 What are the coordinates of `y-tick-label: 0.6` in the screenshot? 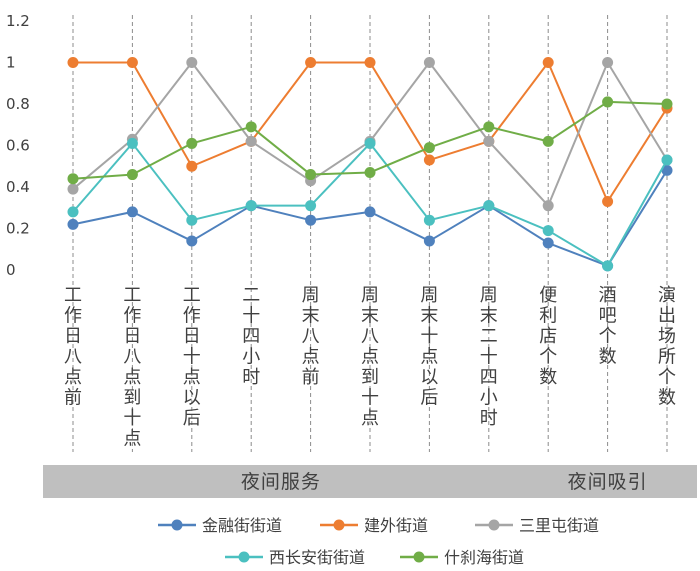 It's located at (18, 146).